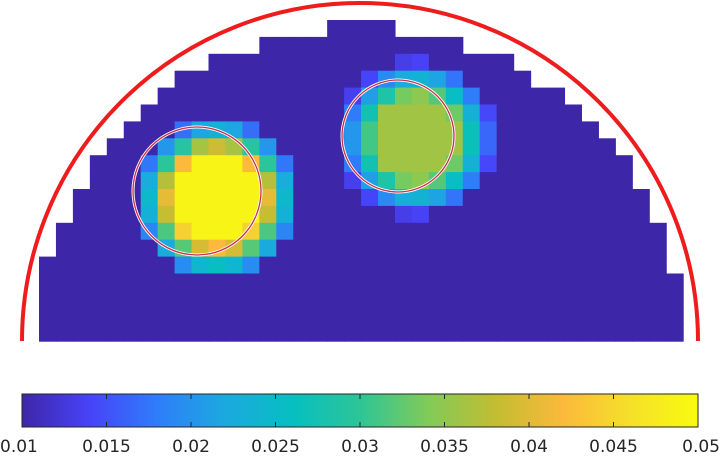  What do you see at coordinates (444, 447) in the screenshot?
I see `colorbar-tick-label: 0.035` at bounding box center [444, 447].